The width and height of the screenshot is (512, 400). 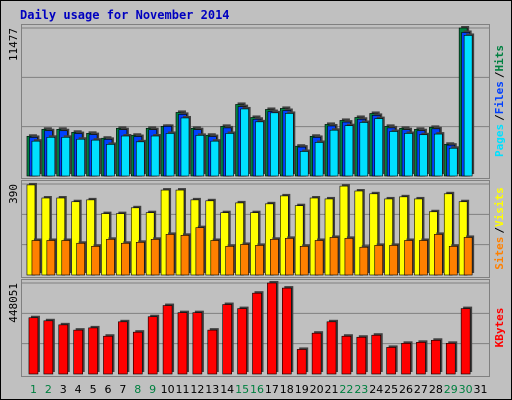 I want to click on x-tick-label: 13, so click(x=212, y=389).